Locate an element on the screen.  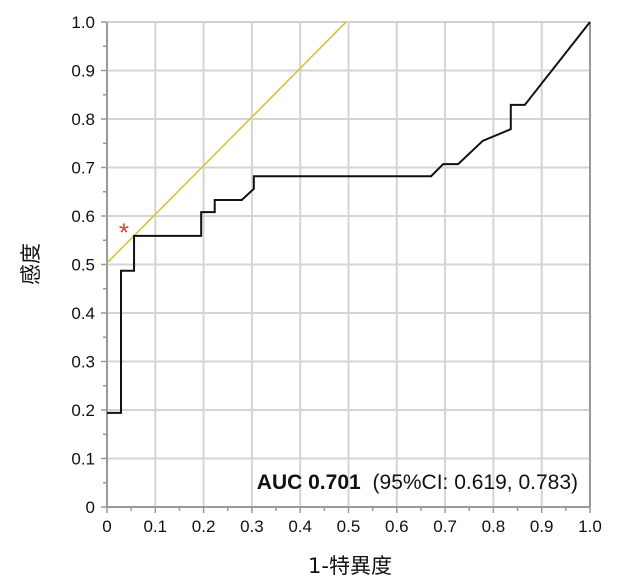
x-tick-label: 0.5 is located at coordinates (349, 526).